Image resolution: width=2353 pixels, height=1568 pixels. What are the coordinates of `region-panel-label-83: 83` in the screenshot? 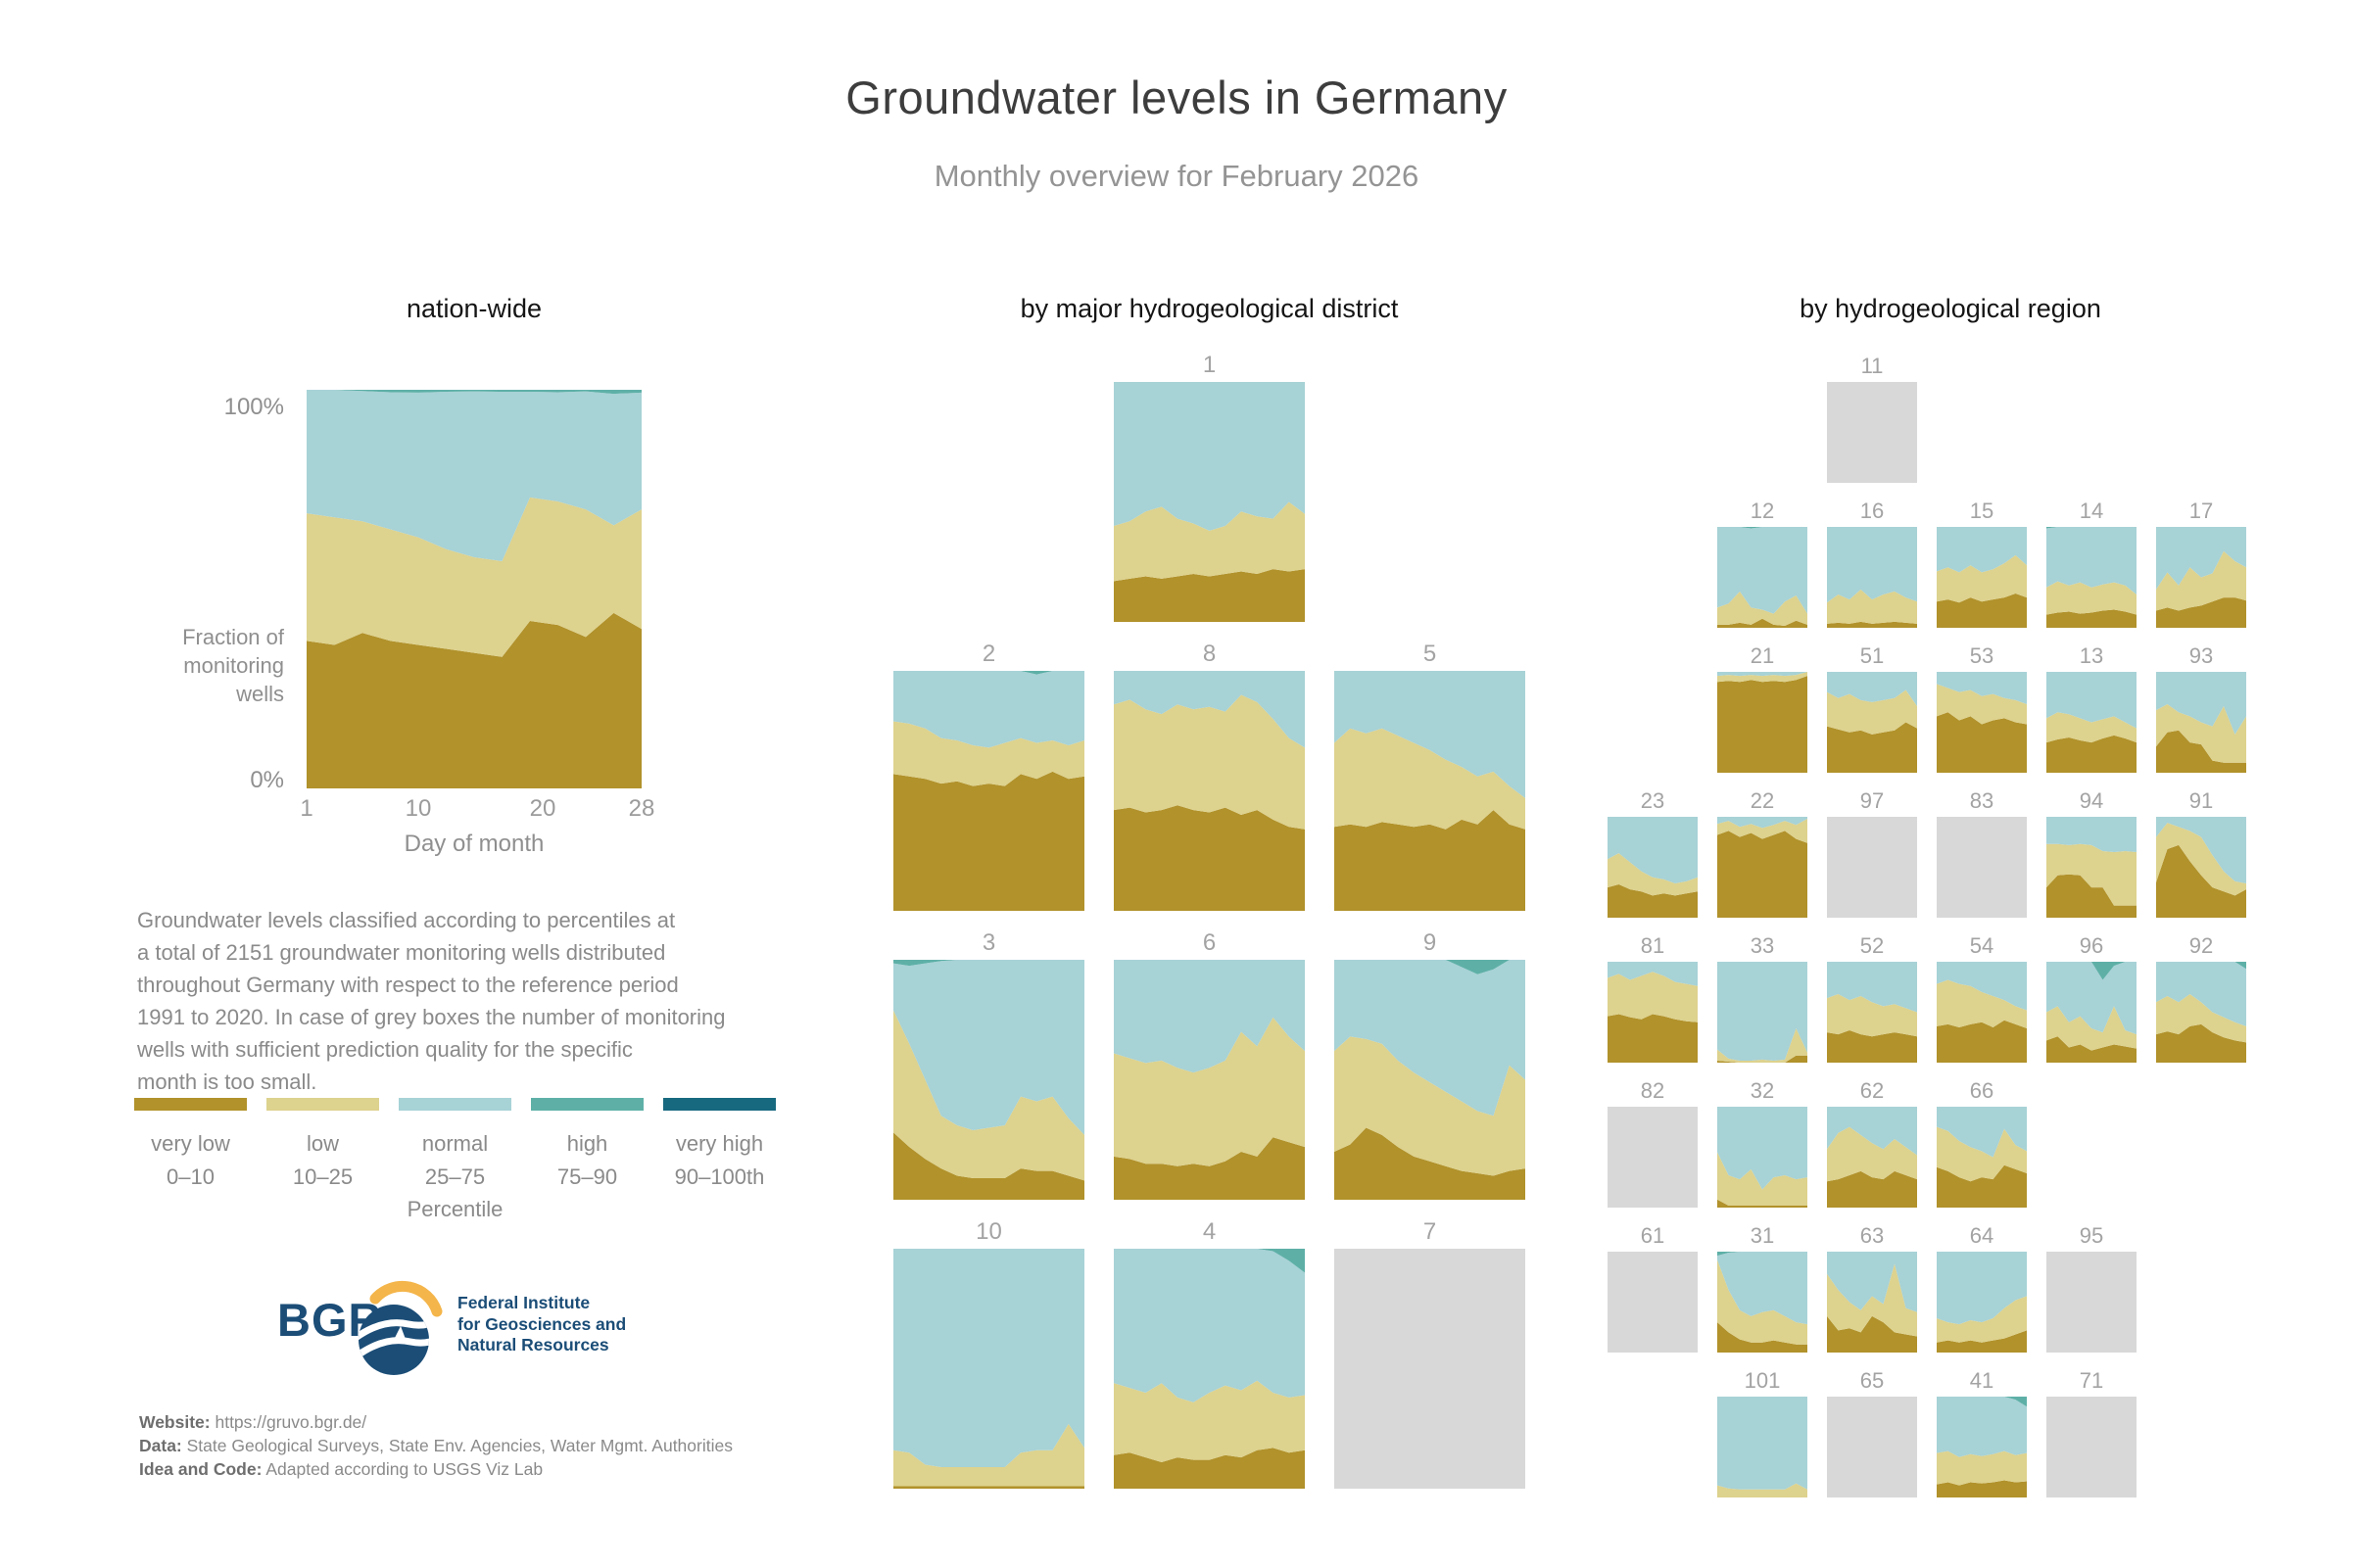 It's located at (1981, 801).